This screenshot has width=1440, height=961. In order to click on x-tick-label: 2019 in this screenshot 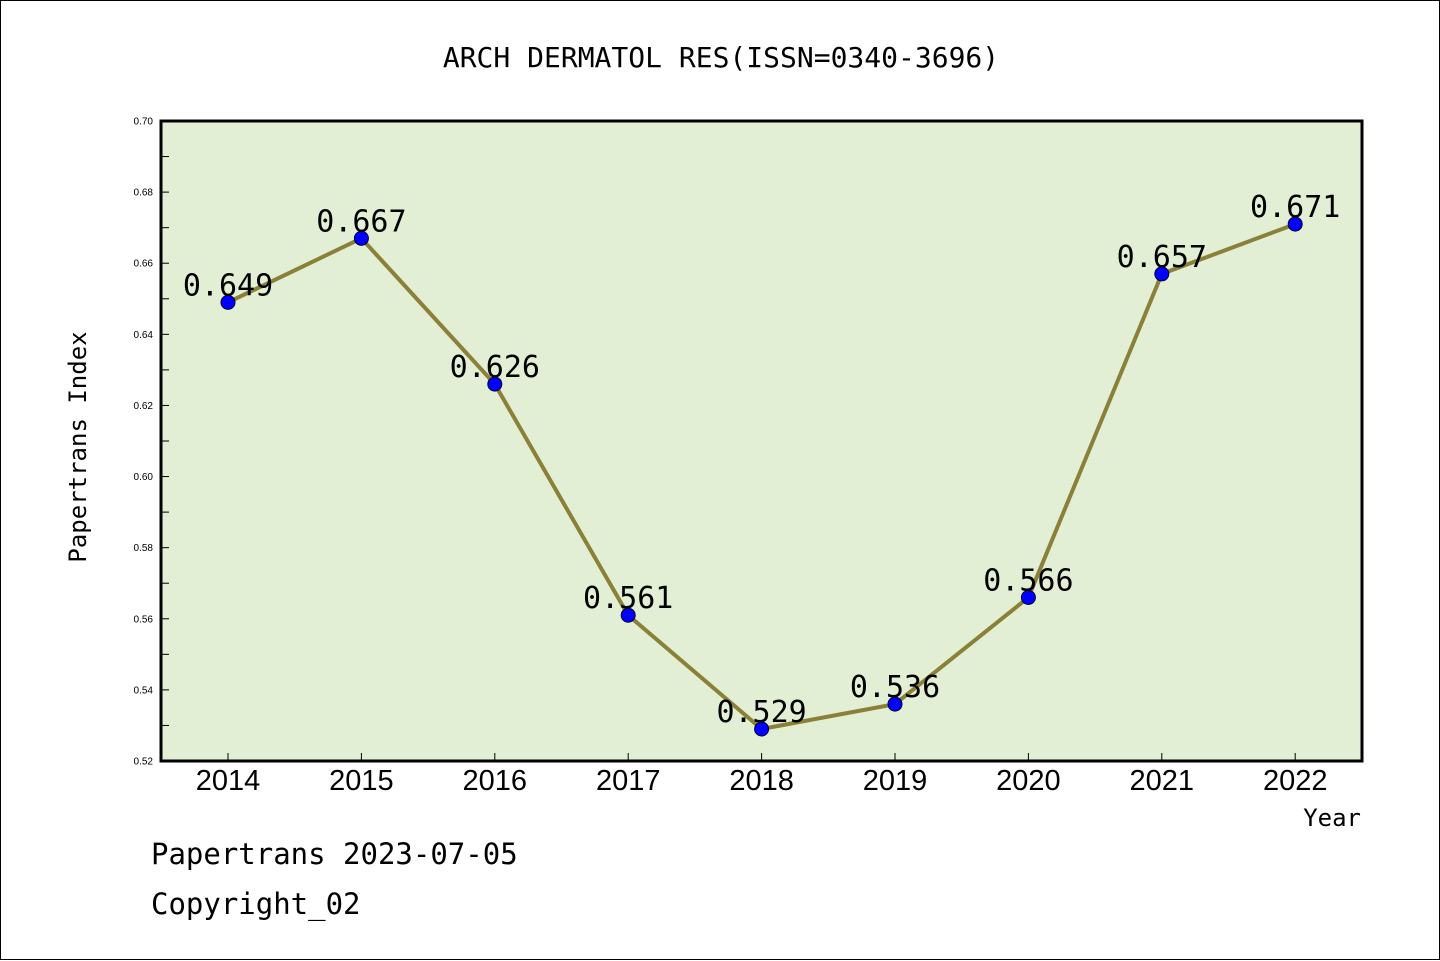, I will do `click(895, 781)`.